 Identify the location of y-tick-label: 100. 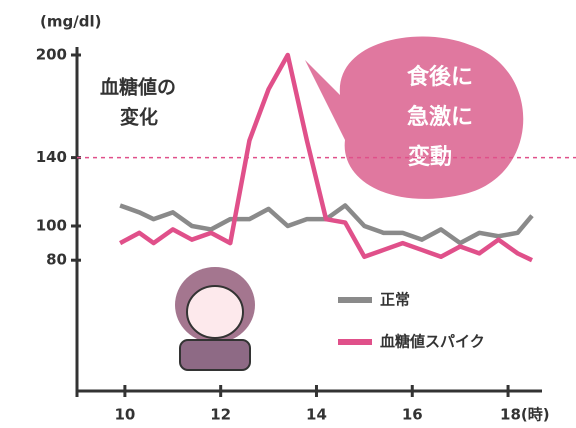
(51, 226).